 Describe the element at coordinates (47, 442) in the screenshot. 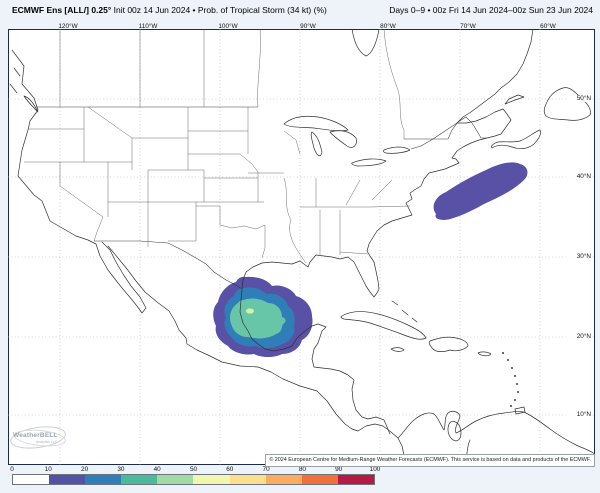

I see `watermark-subtext: Analytics LLC` at that location.